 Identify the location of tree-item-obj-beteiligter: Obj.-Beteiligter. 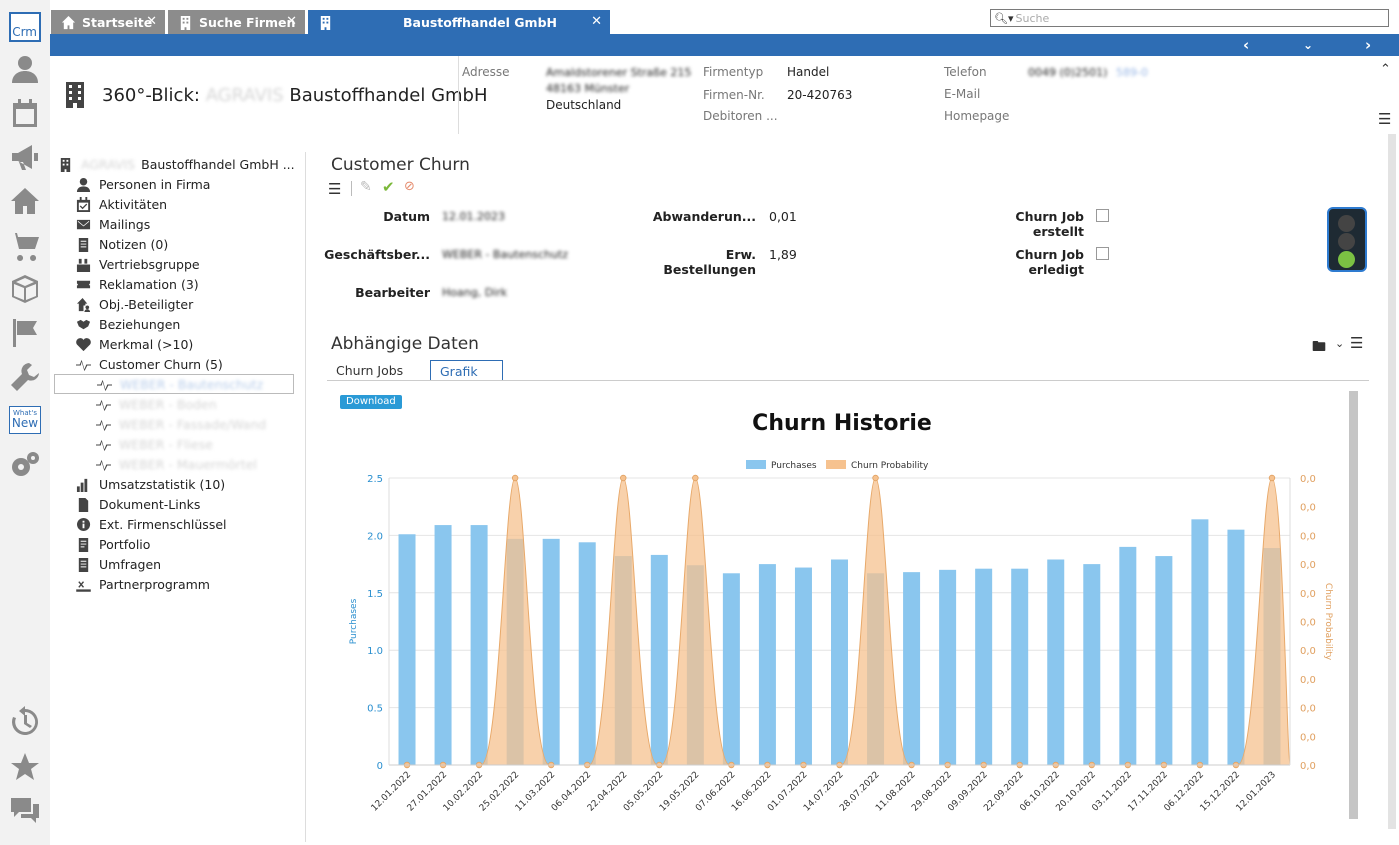
(133, 304).